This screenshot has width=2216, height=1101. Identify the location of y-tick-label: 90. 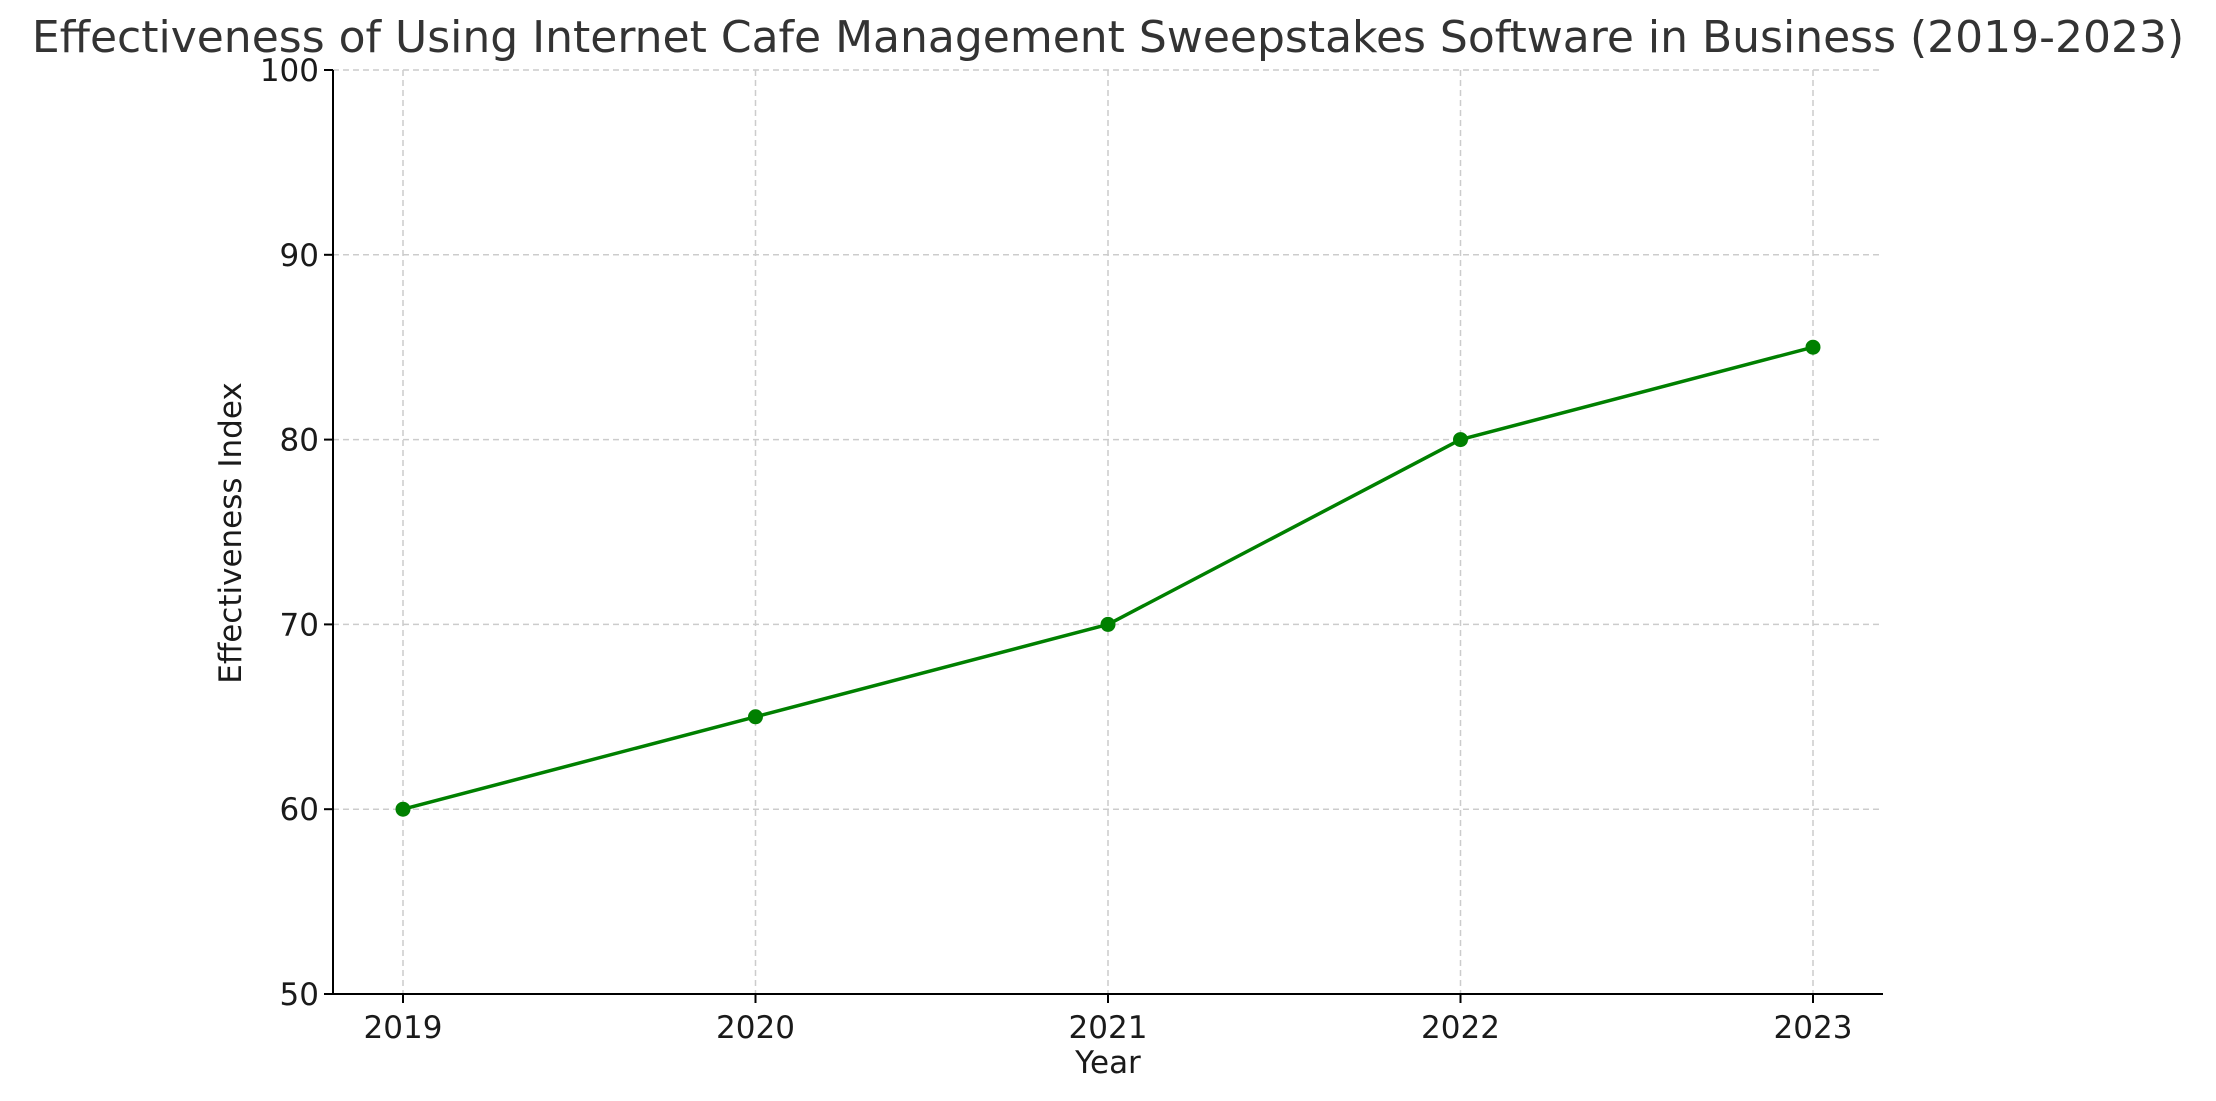
(299, 256).